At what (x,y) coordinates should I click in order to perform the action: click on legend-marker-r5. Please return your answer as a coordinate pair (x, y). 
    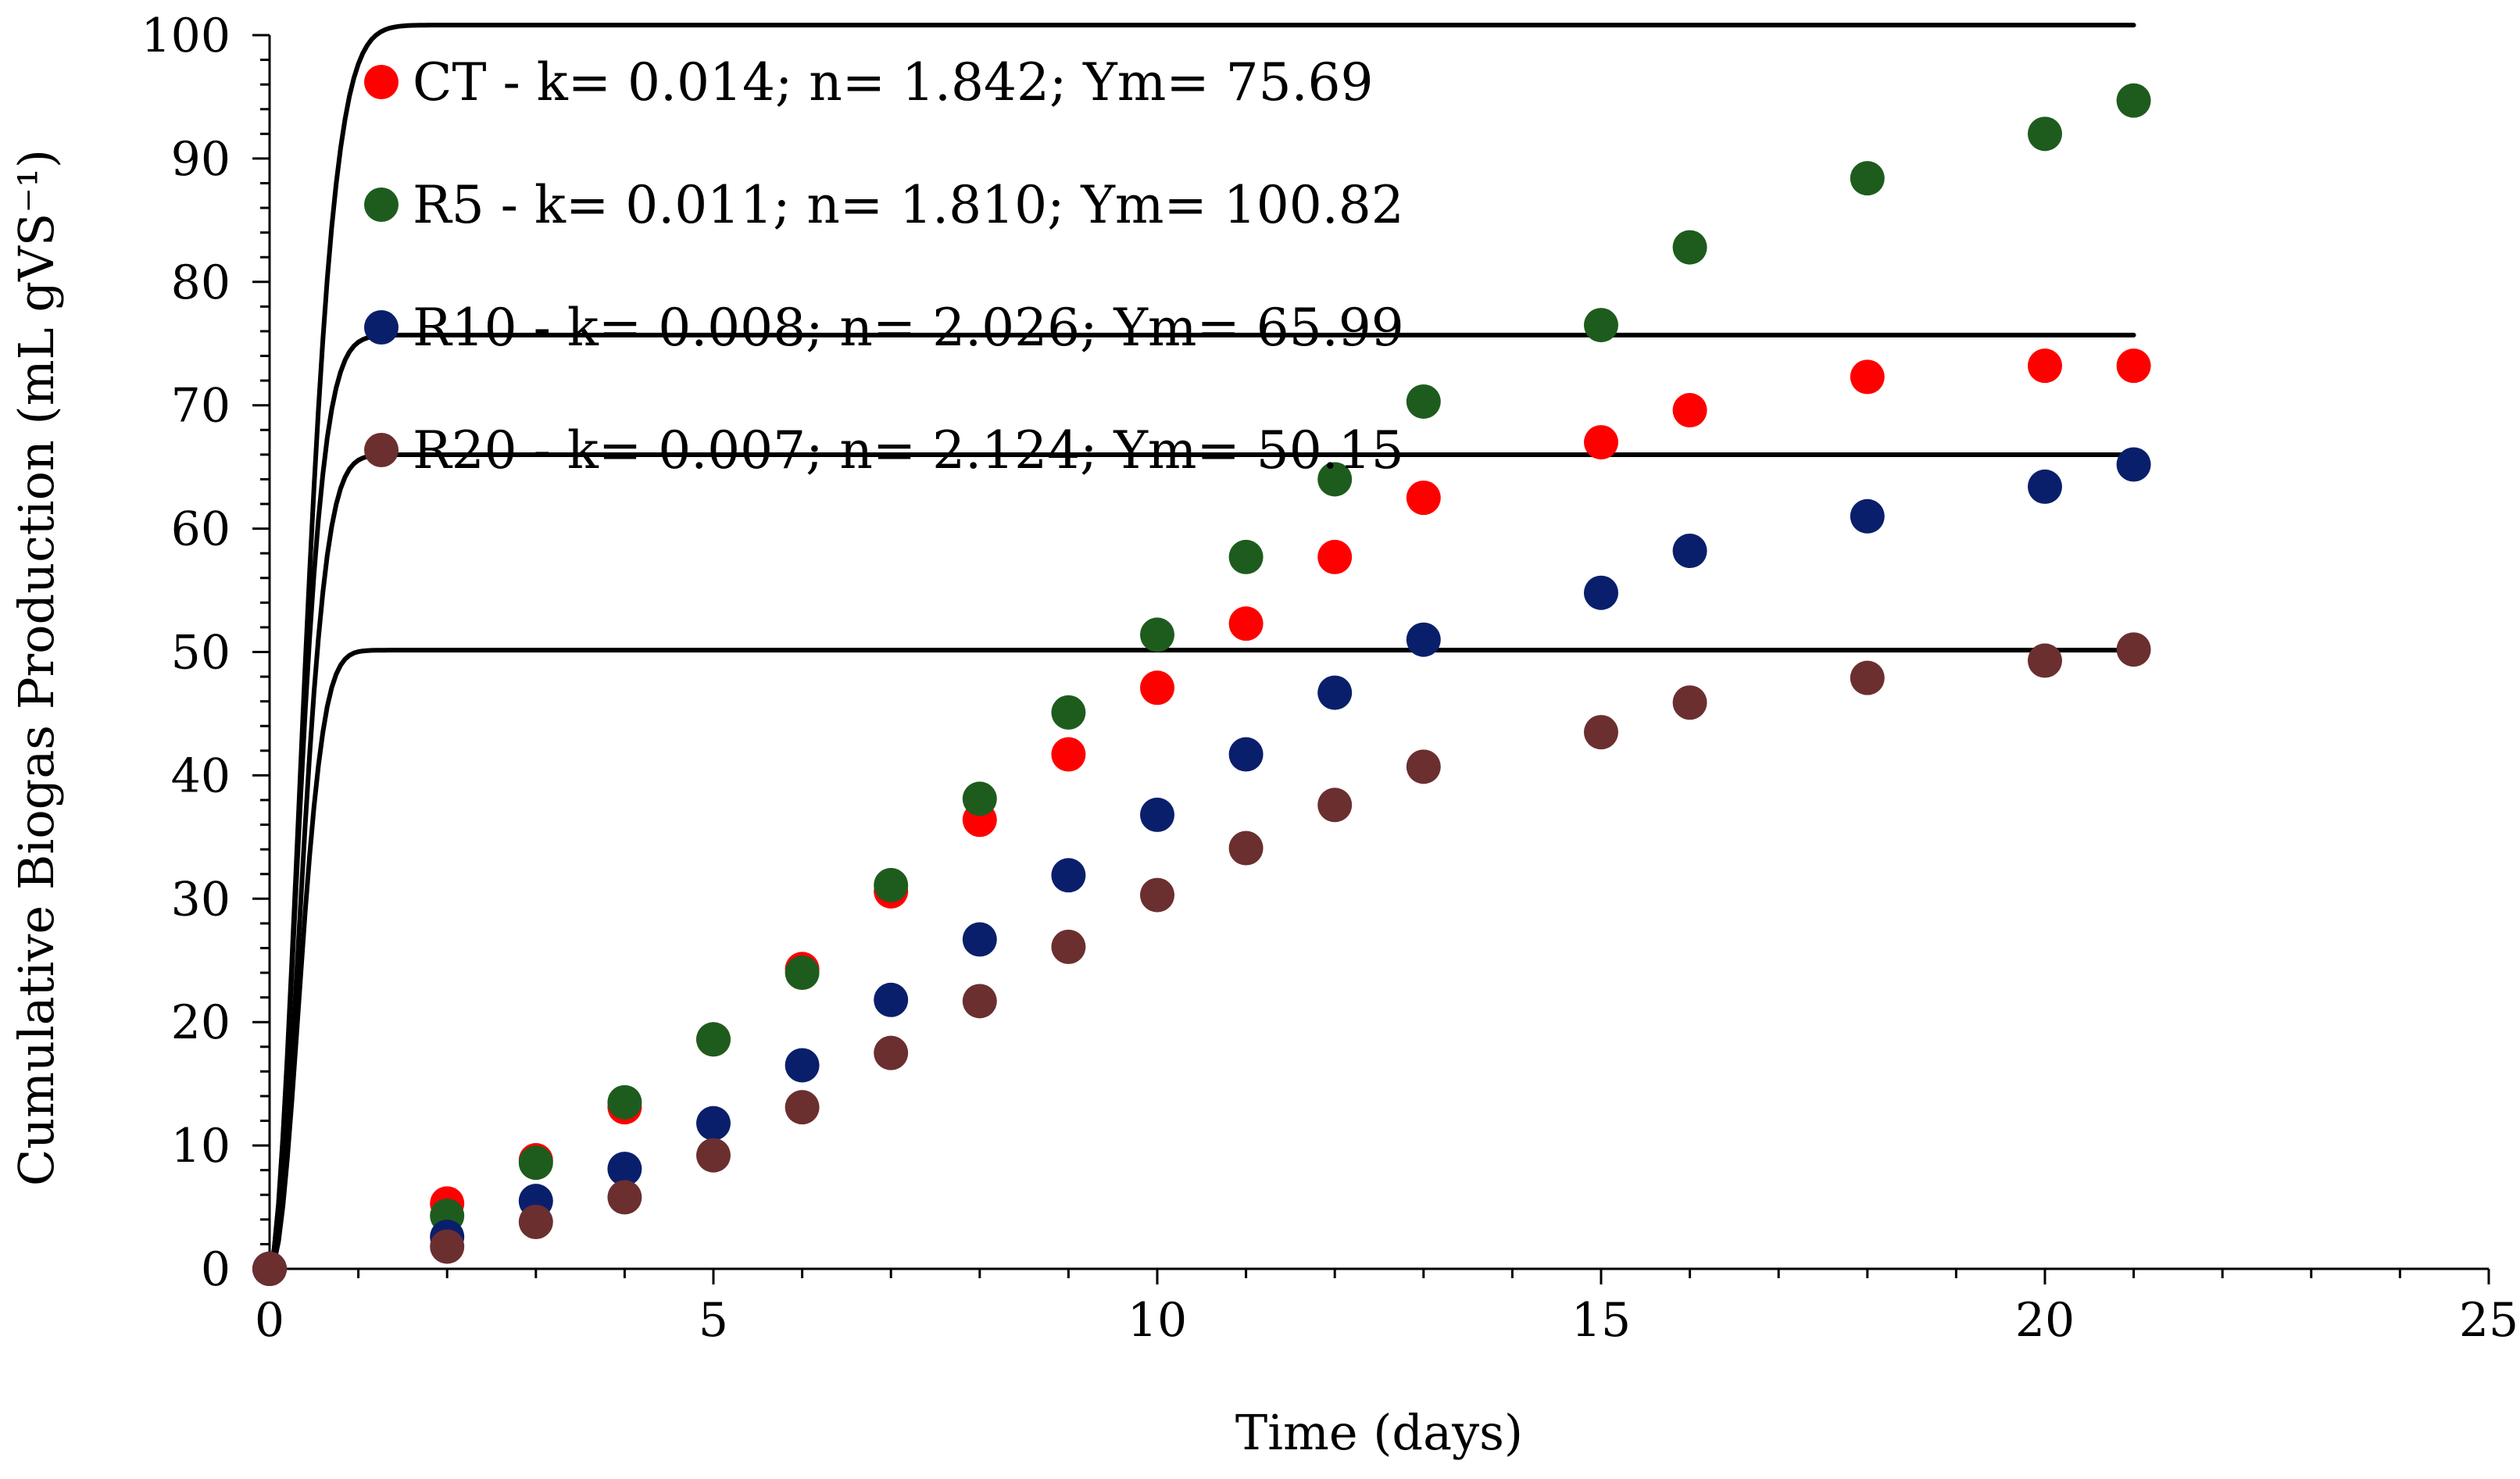
    Looking at the image, I should click on (381, 205).